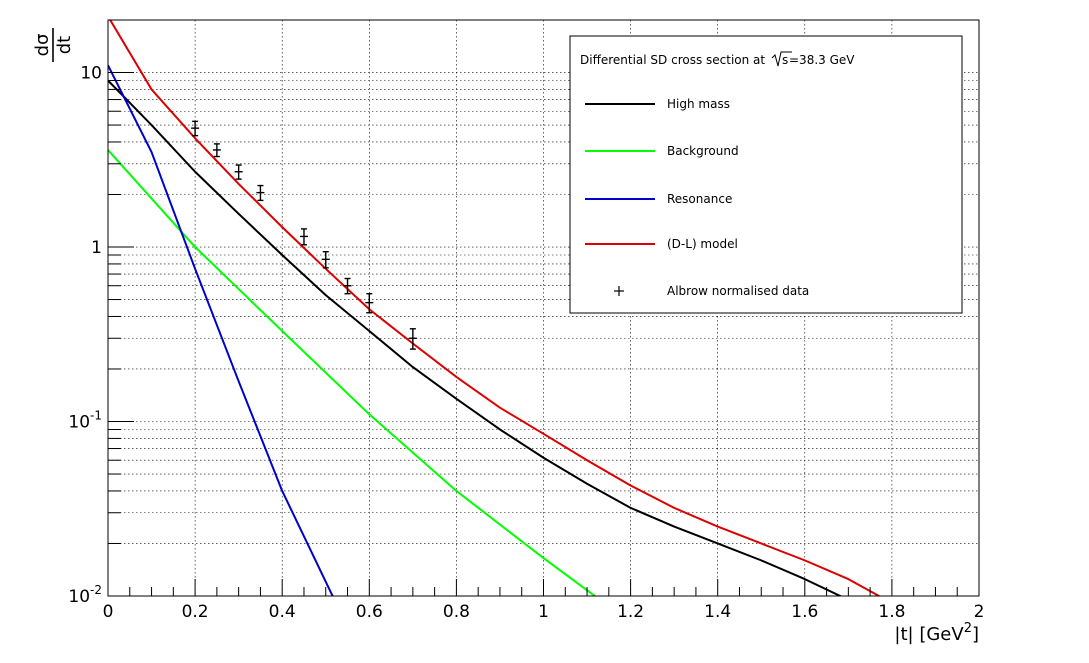  What do you see at coordinates (661, 244) in the screenshot?
I see `legend-entry-d-l-model: (D-L) model` at bounding box center [661, 244].